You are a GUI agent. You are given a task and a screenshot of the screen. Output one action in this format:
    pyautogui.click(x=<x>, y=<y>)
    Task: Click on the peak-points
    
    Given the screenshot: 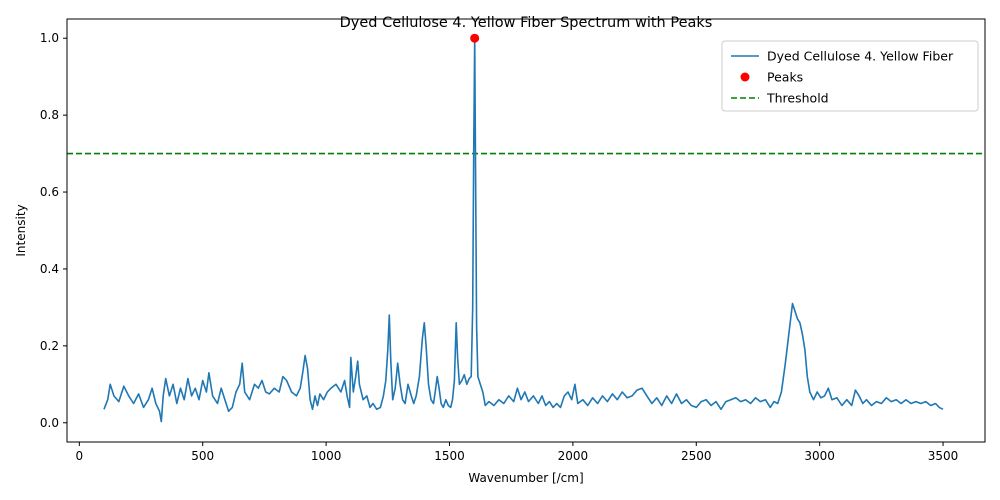 What is the action you would take?
    pyautogui.click(x=475, y=38)
    